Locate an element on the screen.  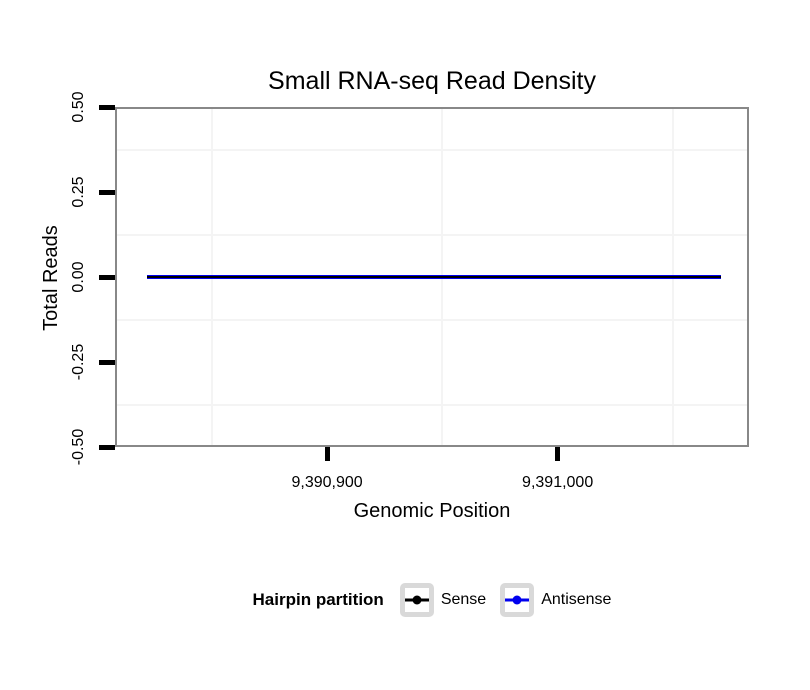
y-tick-label: -0.50 is located at coordinates (78, 447).